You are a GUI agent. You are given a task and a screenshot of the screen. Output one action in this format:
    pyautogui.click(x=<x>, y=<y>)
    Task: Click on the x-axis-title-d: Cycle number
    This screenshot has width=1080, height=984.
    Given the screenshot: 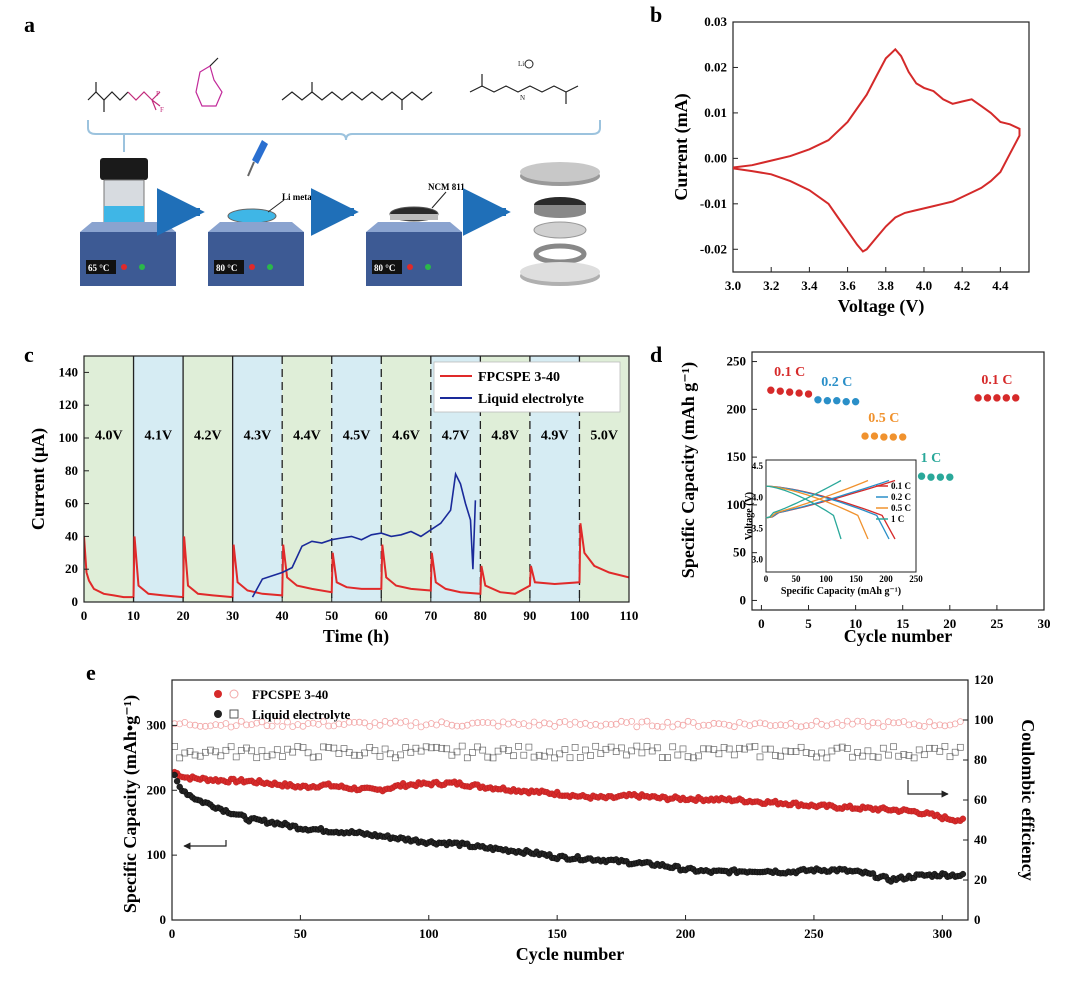 What is the action you would take?
    pyautogui.click(x=898, y=636)
    